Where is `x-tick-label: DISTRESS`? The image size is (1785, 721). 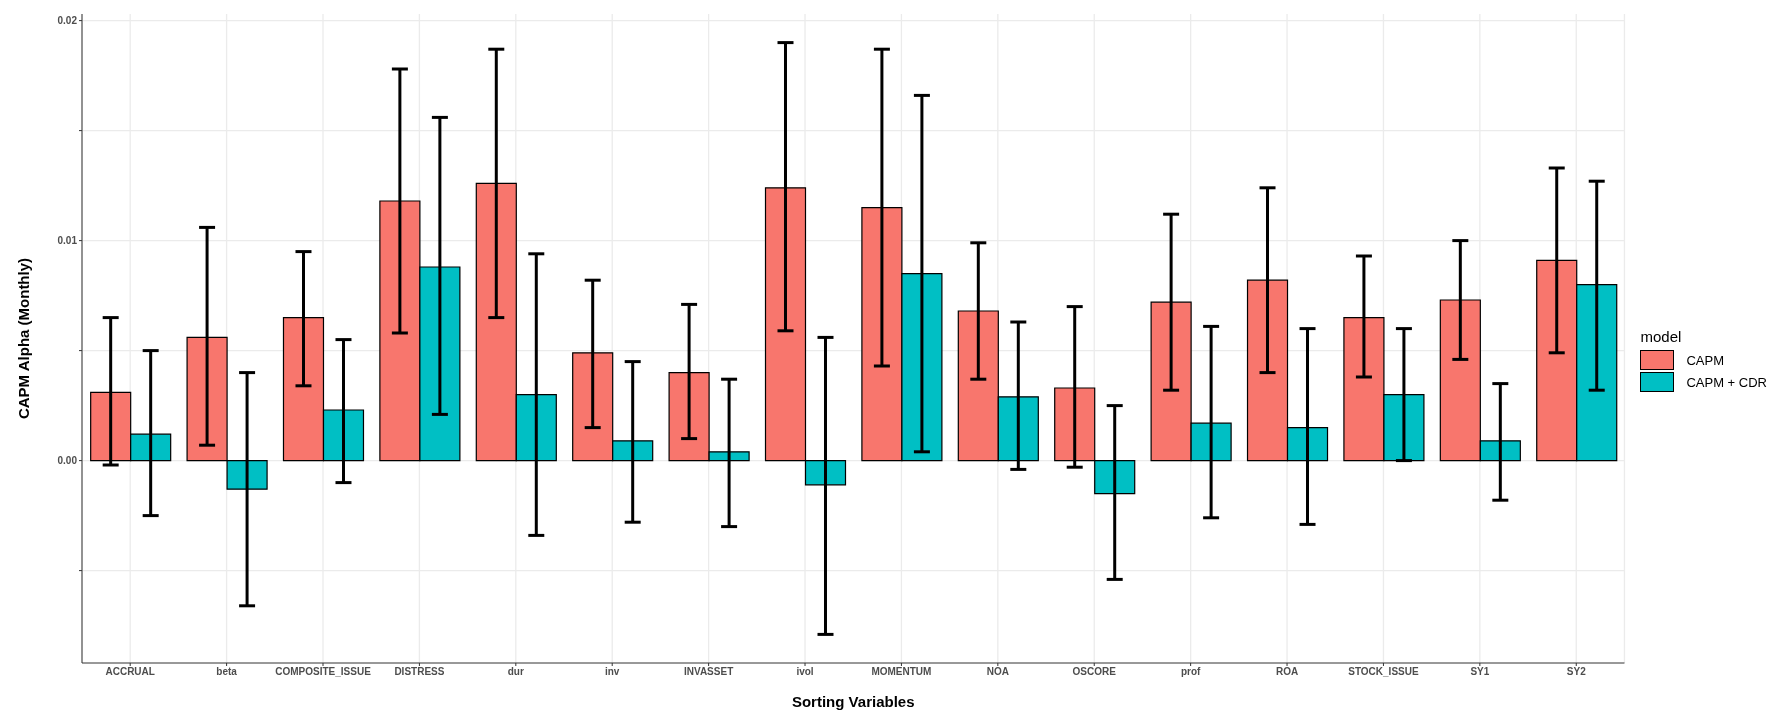 x-tick-label: DISTRESS is located at coordinates (419, 672).